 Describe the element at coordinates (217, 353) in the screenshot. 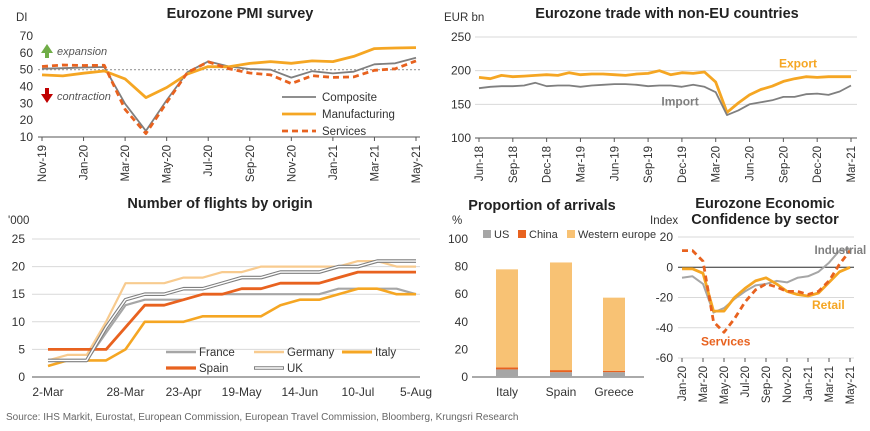

I see `flights-legend-label-france: France` at that location.